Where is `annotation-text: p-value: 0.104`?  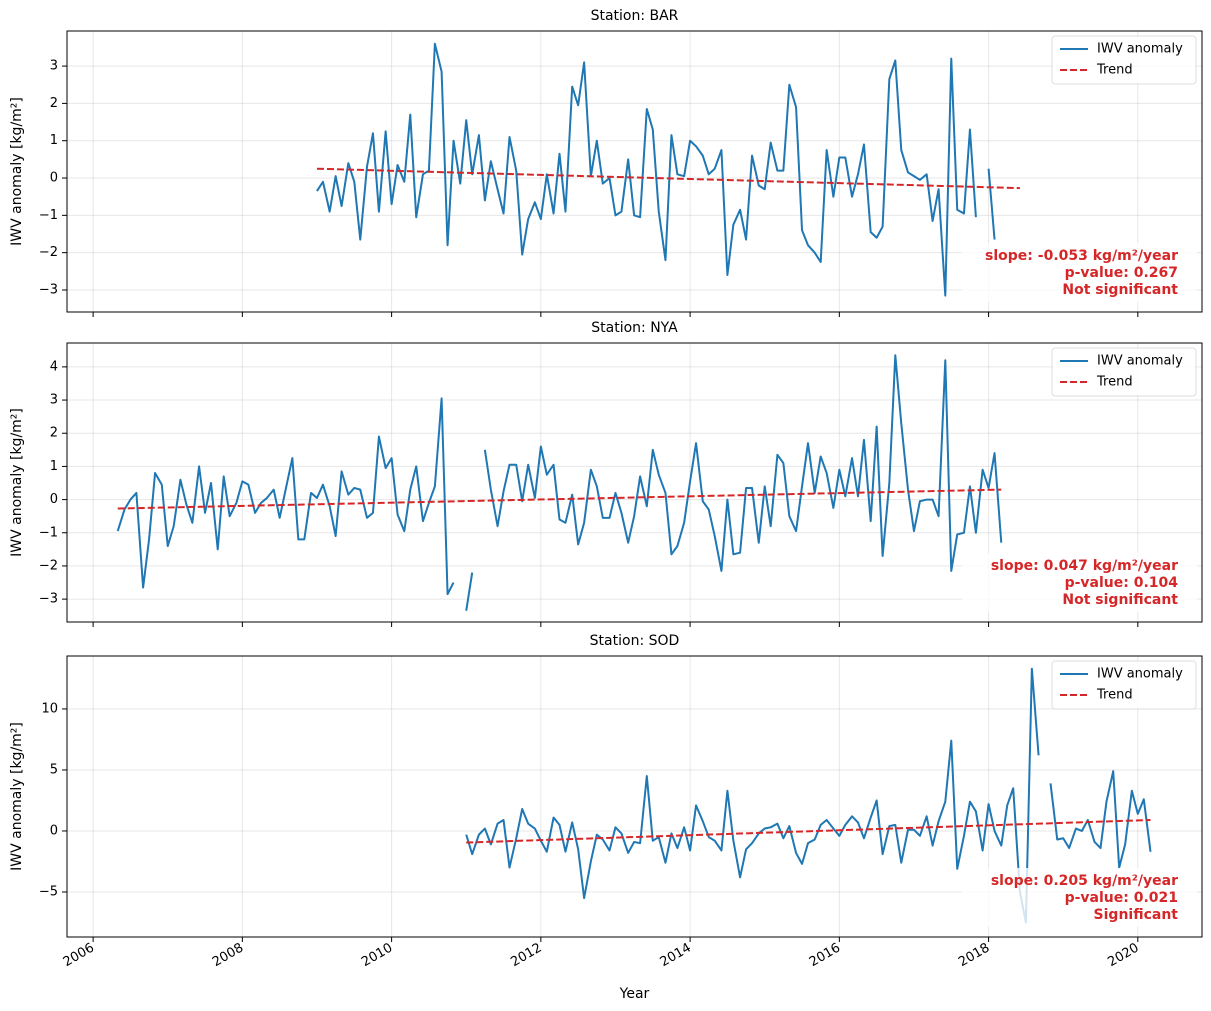
annotation-text: p-value: 0.104 is located at coordinates (1122, 583).